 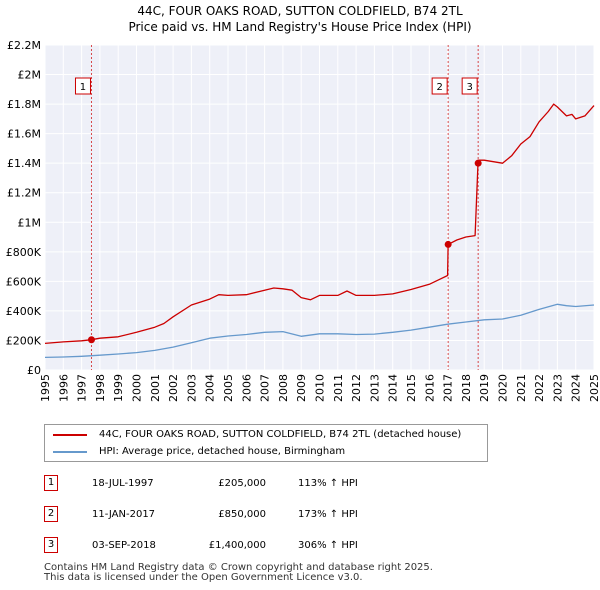 What do you see at coordinates (124, 545) in the screenshot?
I see `transaction-date: 03-SEP-2018` at bounding box center [124, 545].